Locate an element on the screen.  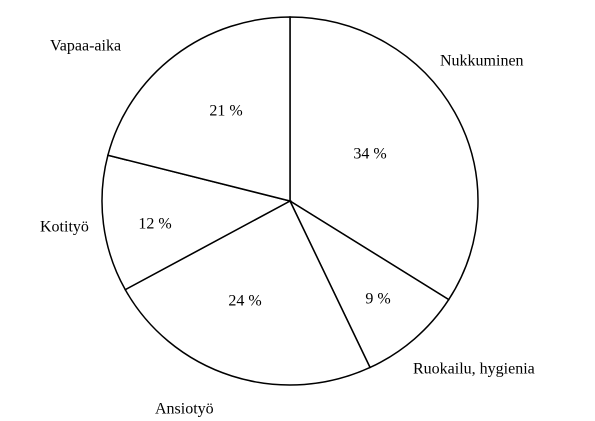
value-label: 21 % is located at coordinates (225, 111).